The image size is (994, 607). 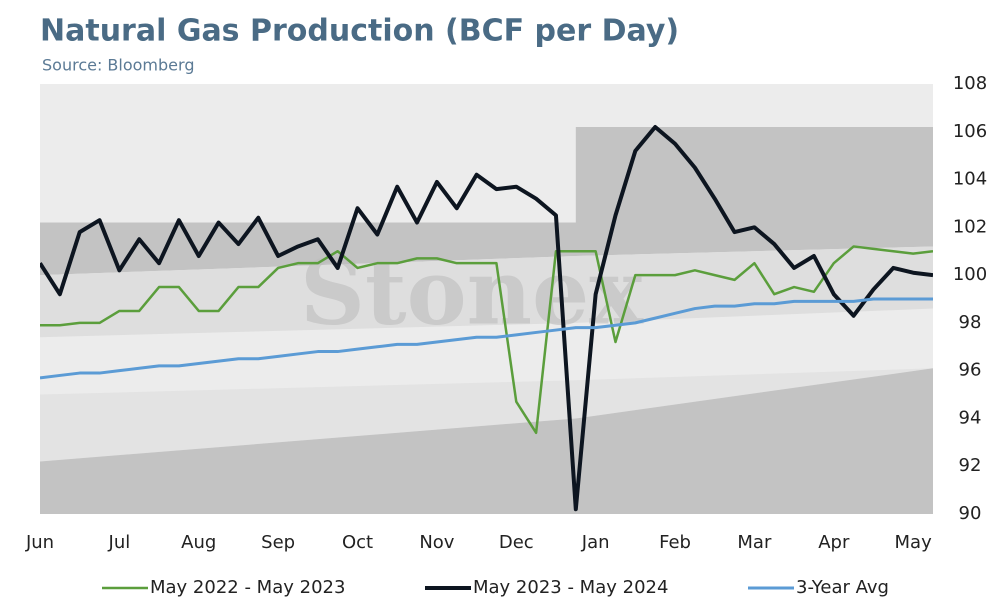 I want to click on y-tick-label: 94, so click(x=970, y=417).